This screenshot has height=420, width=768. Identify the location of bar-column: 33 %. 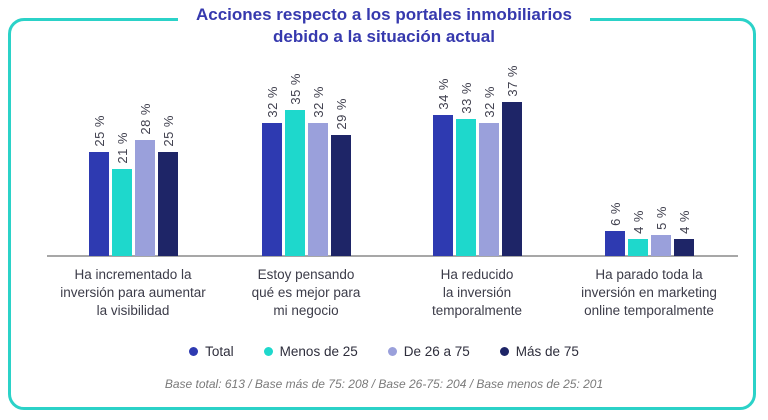
(466, 169).